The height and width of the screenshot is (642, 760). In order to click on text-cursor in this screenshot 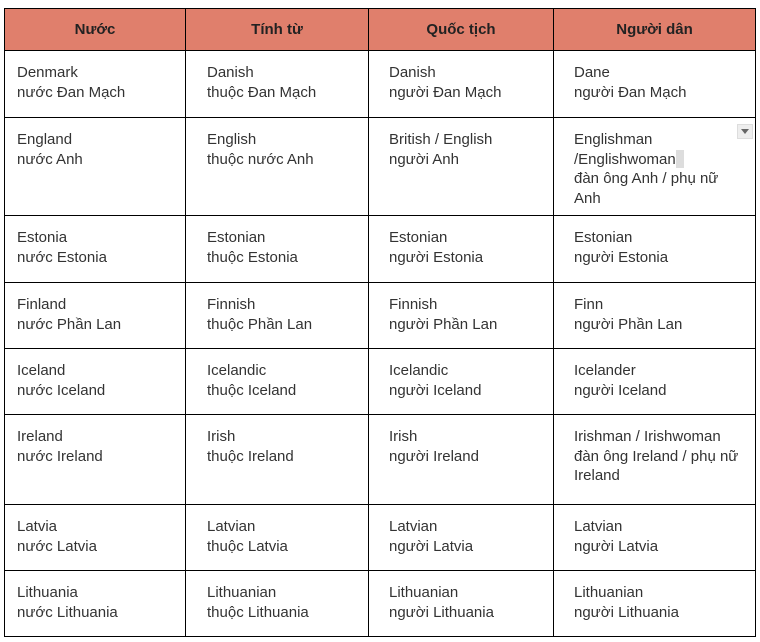, I will do `click(679, 158)`.